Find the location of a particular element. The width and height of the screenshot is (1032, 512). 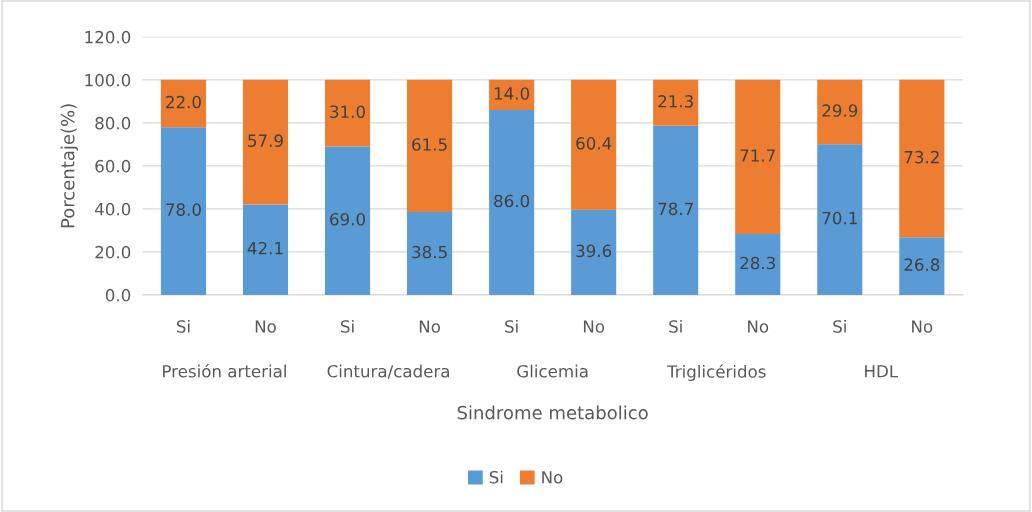

data-label: 38.5 is located at coordinates (429, 252).